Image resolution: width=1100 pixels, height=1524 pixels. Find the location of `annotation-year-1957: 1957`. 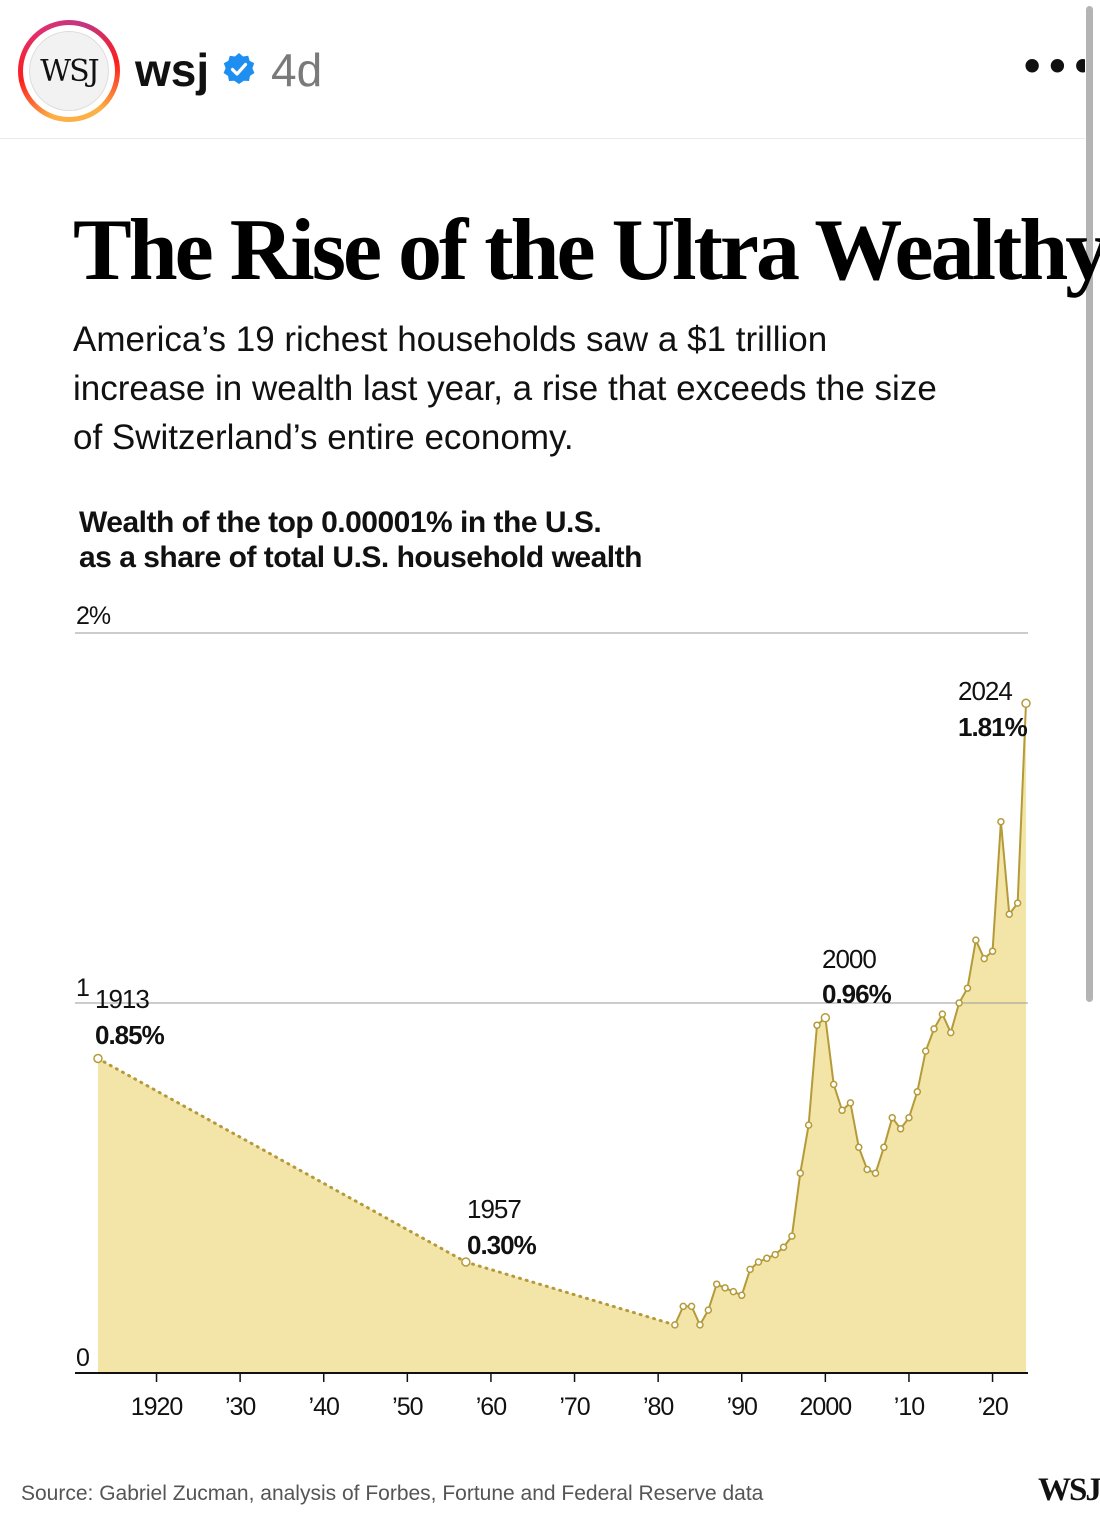

annotation-year-1957: 1957 is located at coordinates (494, 1209).